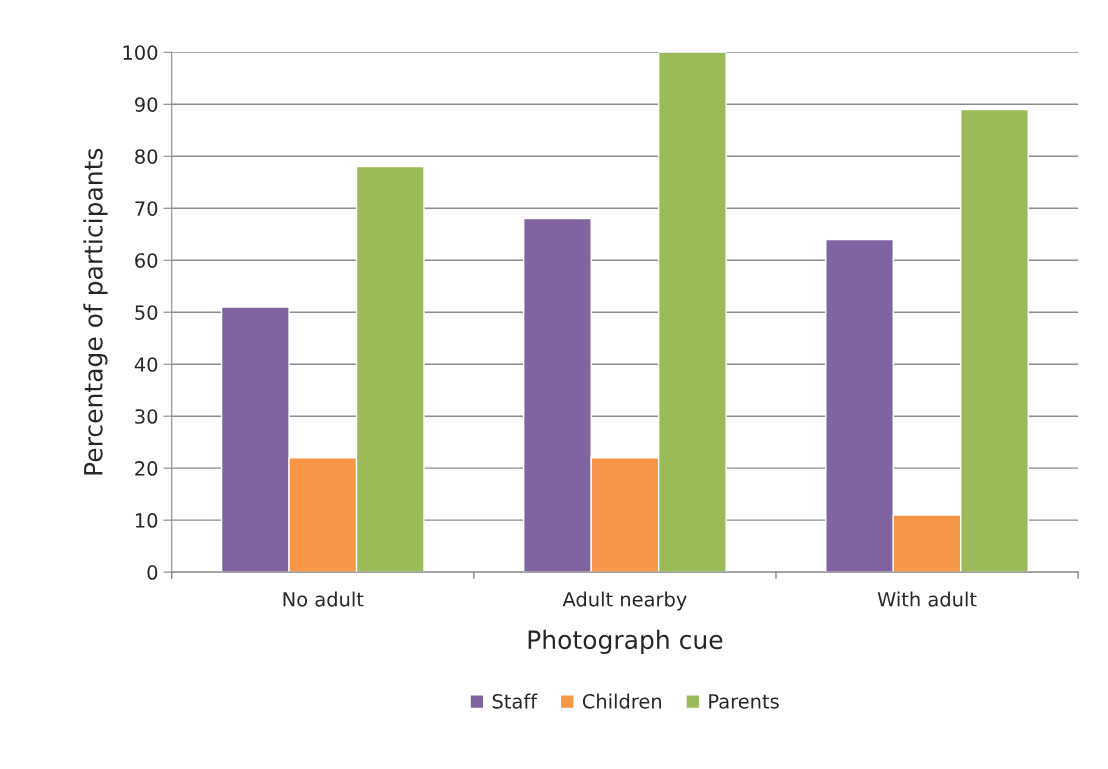  What do you see at coordinates (146, 156) in the screenshot?
I see `y-tick-label: 80` at bounding box center [146, 156].